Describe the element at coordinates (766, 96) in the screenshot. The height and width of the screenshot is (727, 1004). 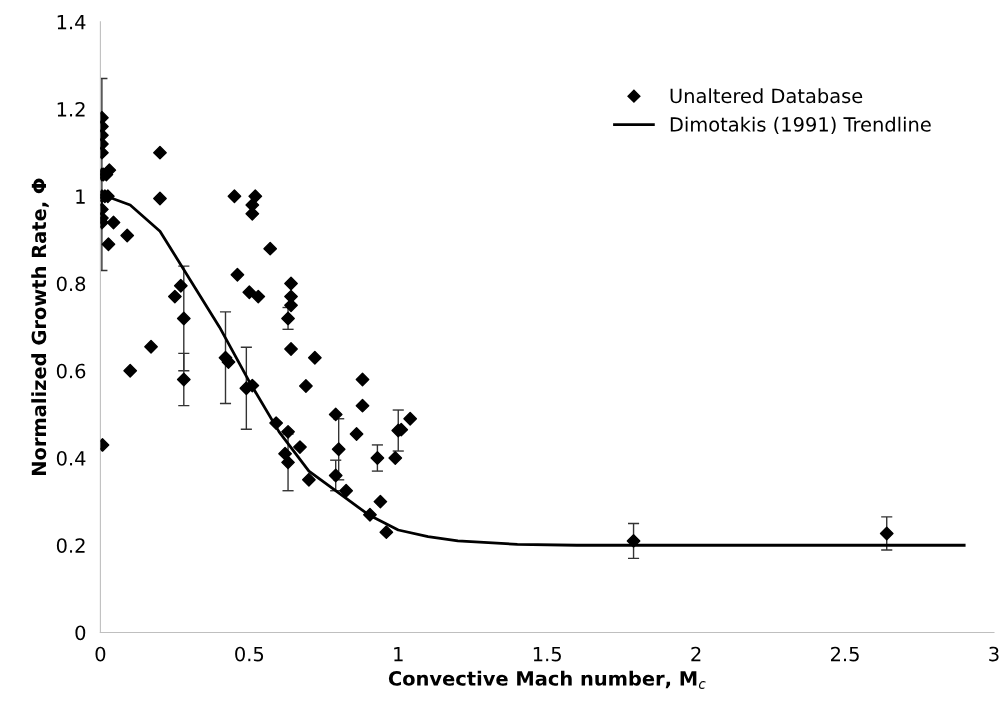
I see `legend-label: Unaltered Database` at that location.